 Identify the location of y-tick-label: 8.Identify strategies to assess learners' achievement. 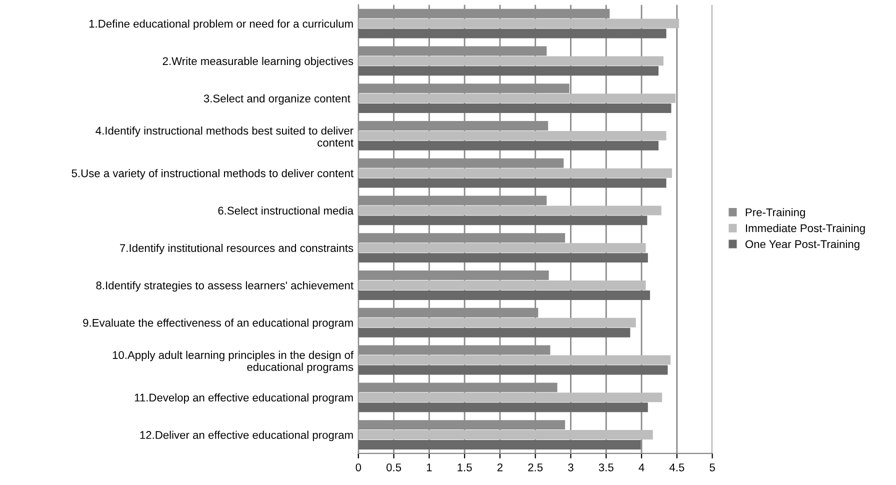
(225, 286).